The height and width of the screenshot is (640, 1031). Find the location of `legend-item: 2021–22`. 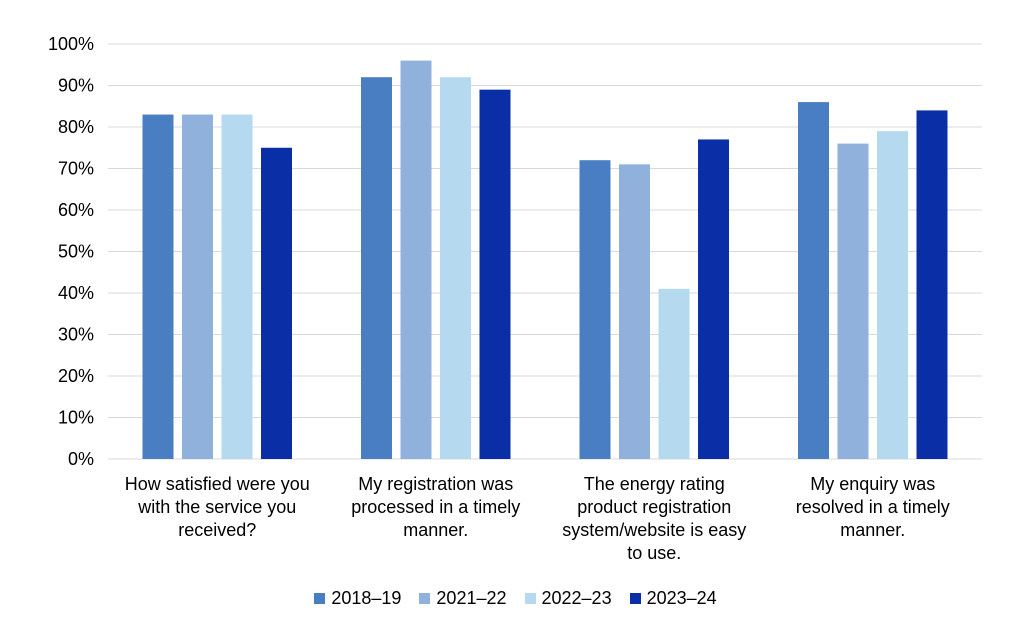

legend-item: 2021–22 is located at coordinates (463, 598).